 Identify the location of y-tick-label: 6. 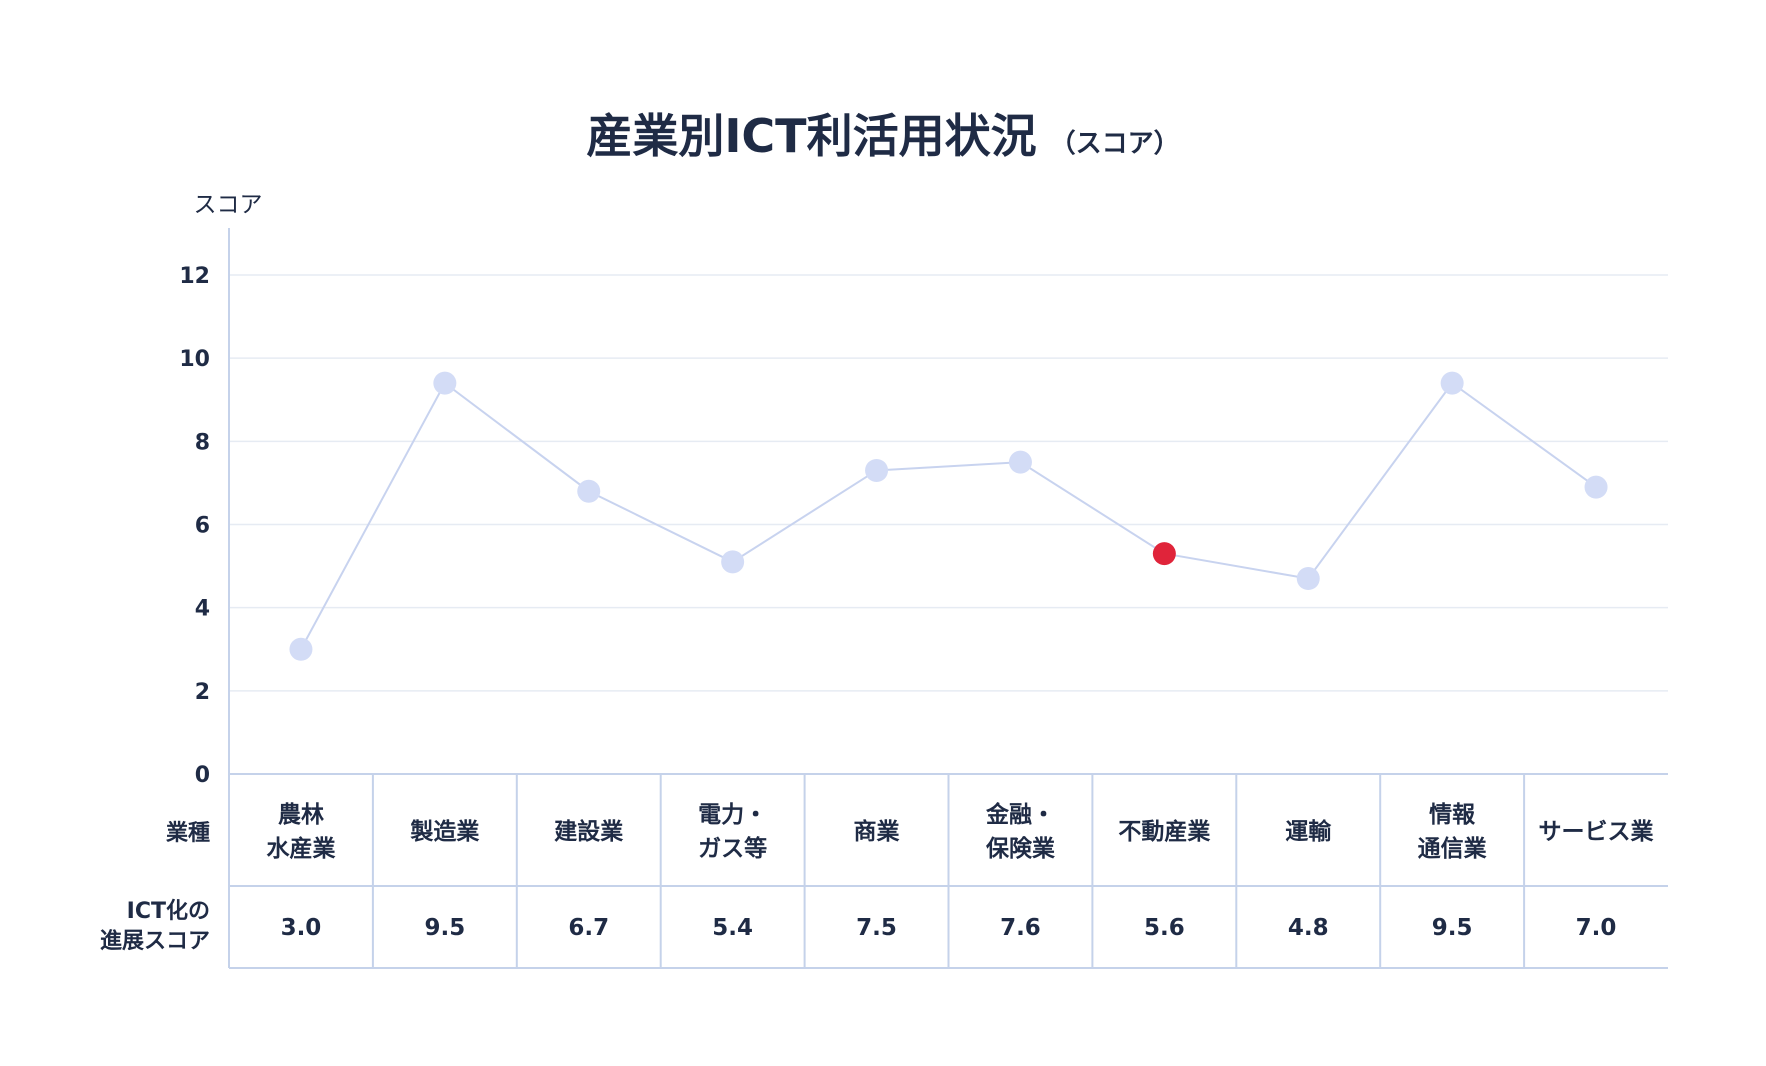
(202, 526).